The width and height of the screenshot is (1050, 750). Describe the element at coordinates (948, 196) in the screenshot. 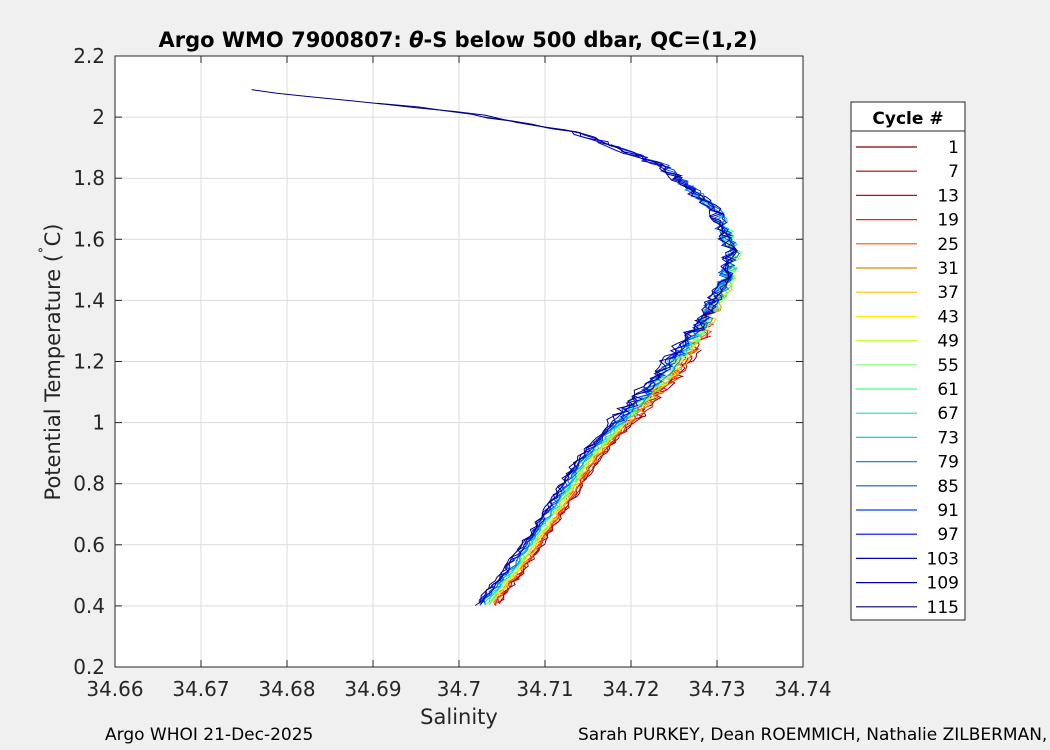

I see `legend-label-13: 13` at that location.